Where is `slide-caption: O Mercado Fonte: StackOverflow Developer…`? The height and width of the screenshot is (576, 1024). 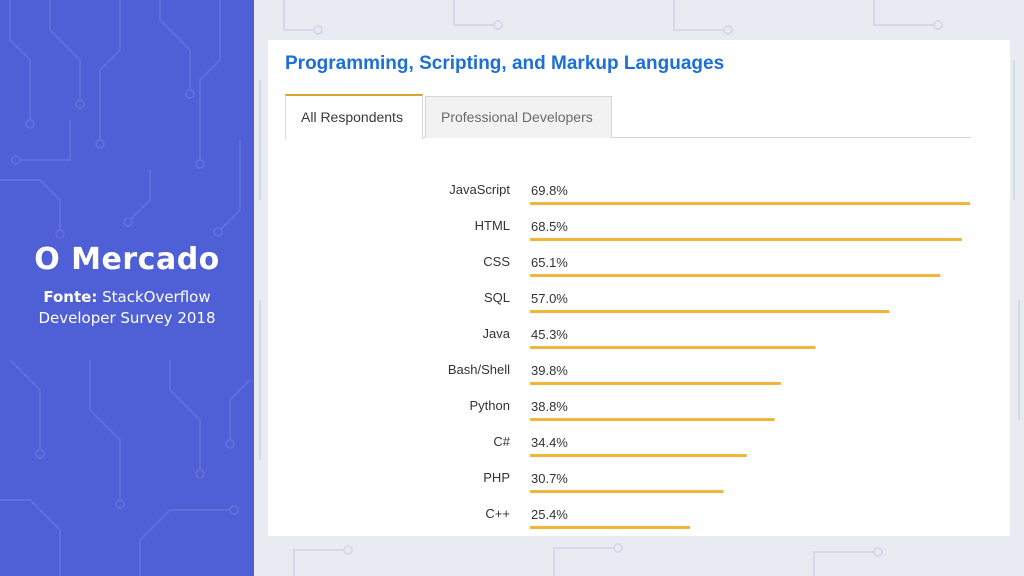 slide-caption: O Mercado Fonte: StackOverflow Developer… is located at coordinates (127, 285).